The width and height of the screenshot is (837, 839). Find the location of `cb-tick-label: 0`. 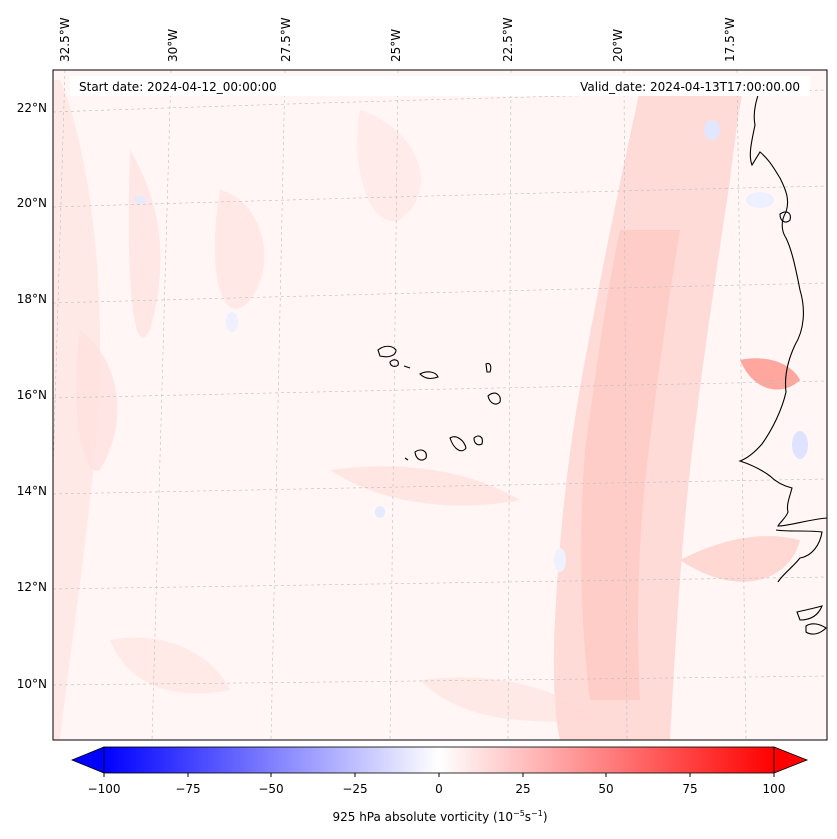

cb-tick-label: 0 is located at coordinates (439, 789).